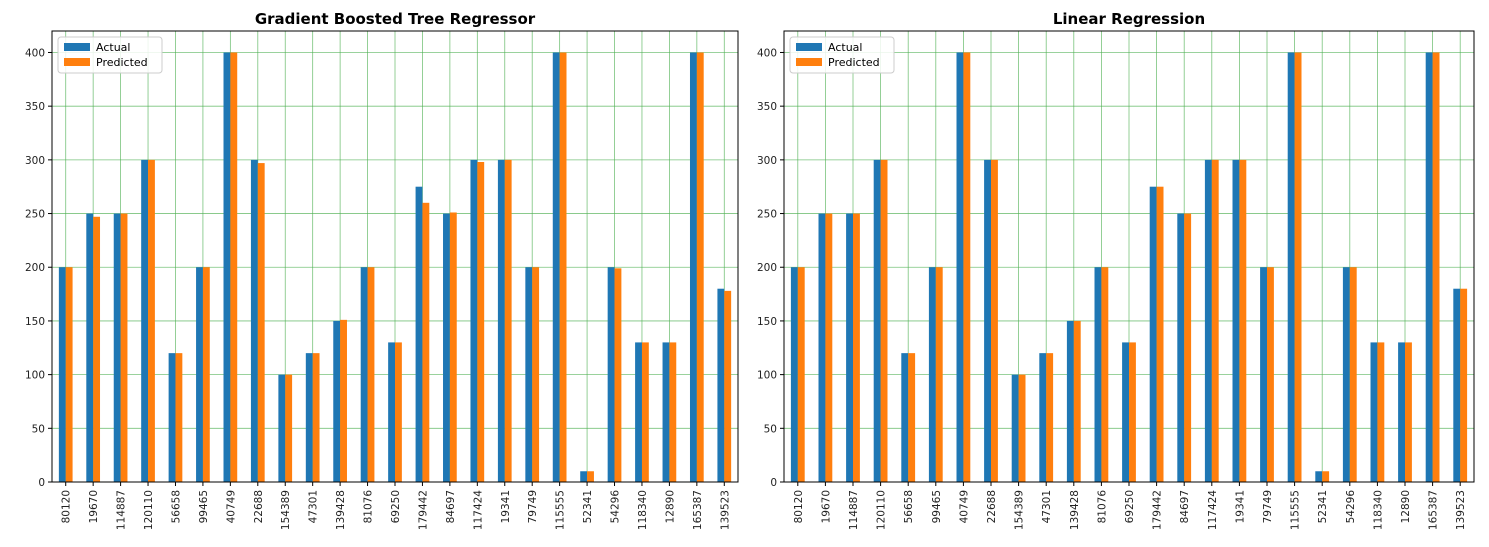 The width and height of the screenshot is (1489, 547). I want to click on x-tick-label: 79749, so click(533, 506).